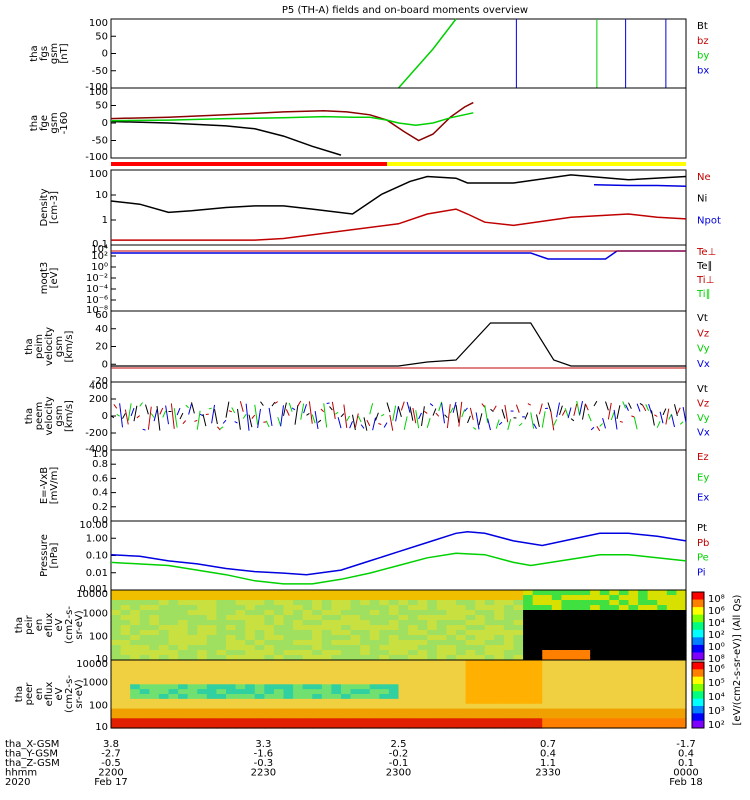  Describe the element at coordinates (21, 773) in the screenshot. I see `xaxis-row-label: hhmm` at that location.